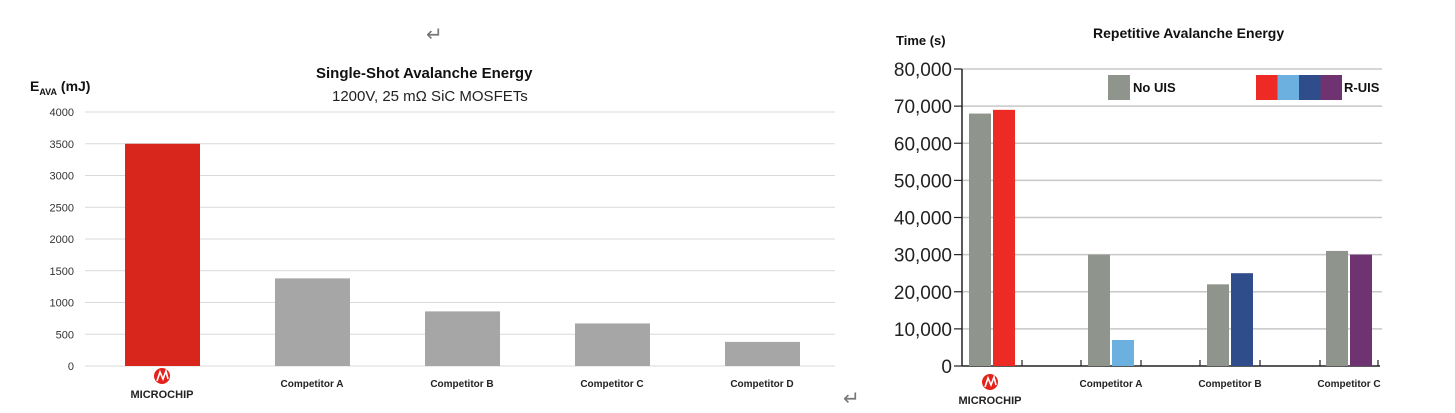 This screenshot has height=413, width=1455. I want to click on bar-no-uis-competitor-a, so click(1099, 310).